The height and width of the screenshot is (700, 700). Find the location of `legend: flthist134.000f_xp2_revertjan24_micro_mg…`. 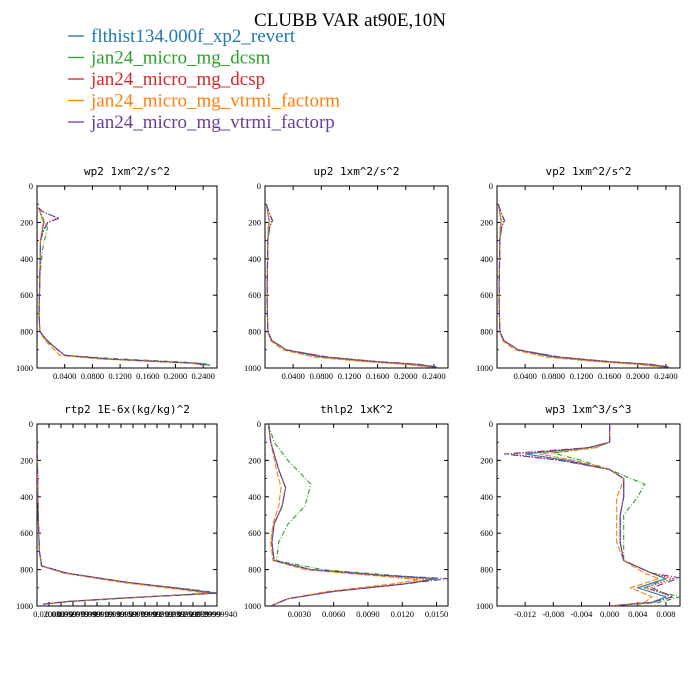

legend: flthist134.000f_xp2_revertjan24_micro_mg… is located at coordinates (204, 79).